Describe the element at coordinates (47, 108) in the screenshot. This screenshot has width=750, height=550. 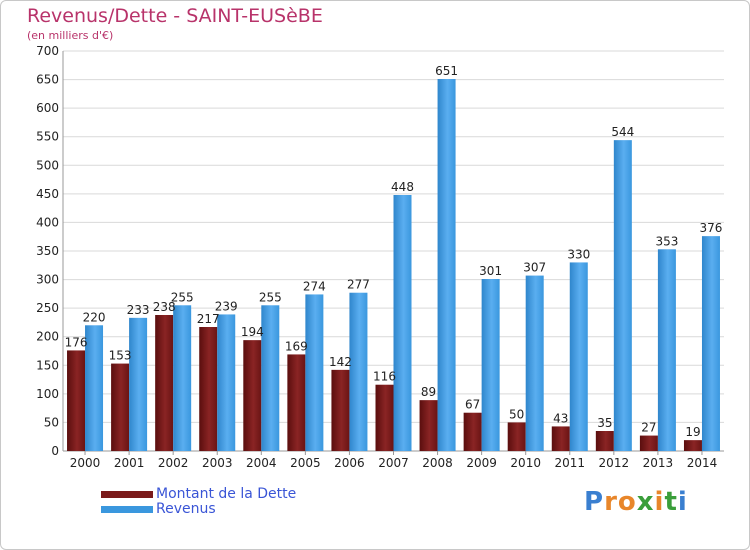
I see `y-tick-label: 600` at that location.